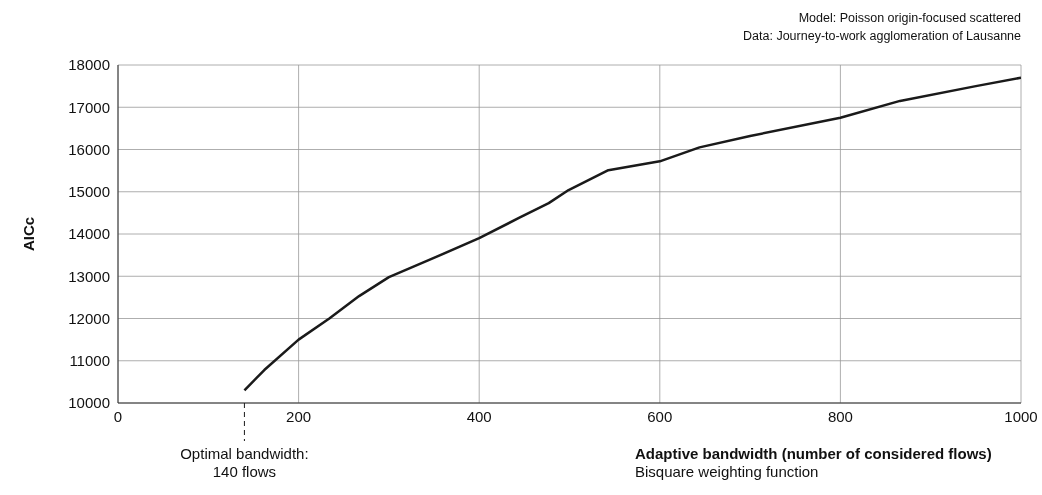 The width and height of the screenshot is (1042, 495). What do you see at coordinates (89, 276) in the screenshot?
I see `y-tick-label: 13000` at bounding box center [89, 276].